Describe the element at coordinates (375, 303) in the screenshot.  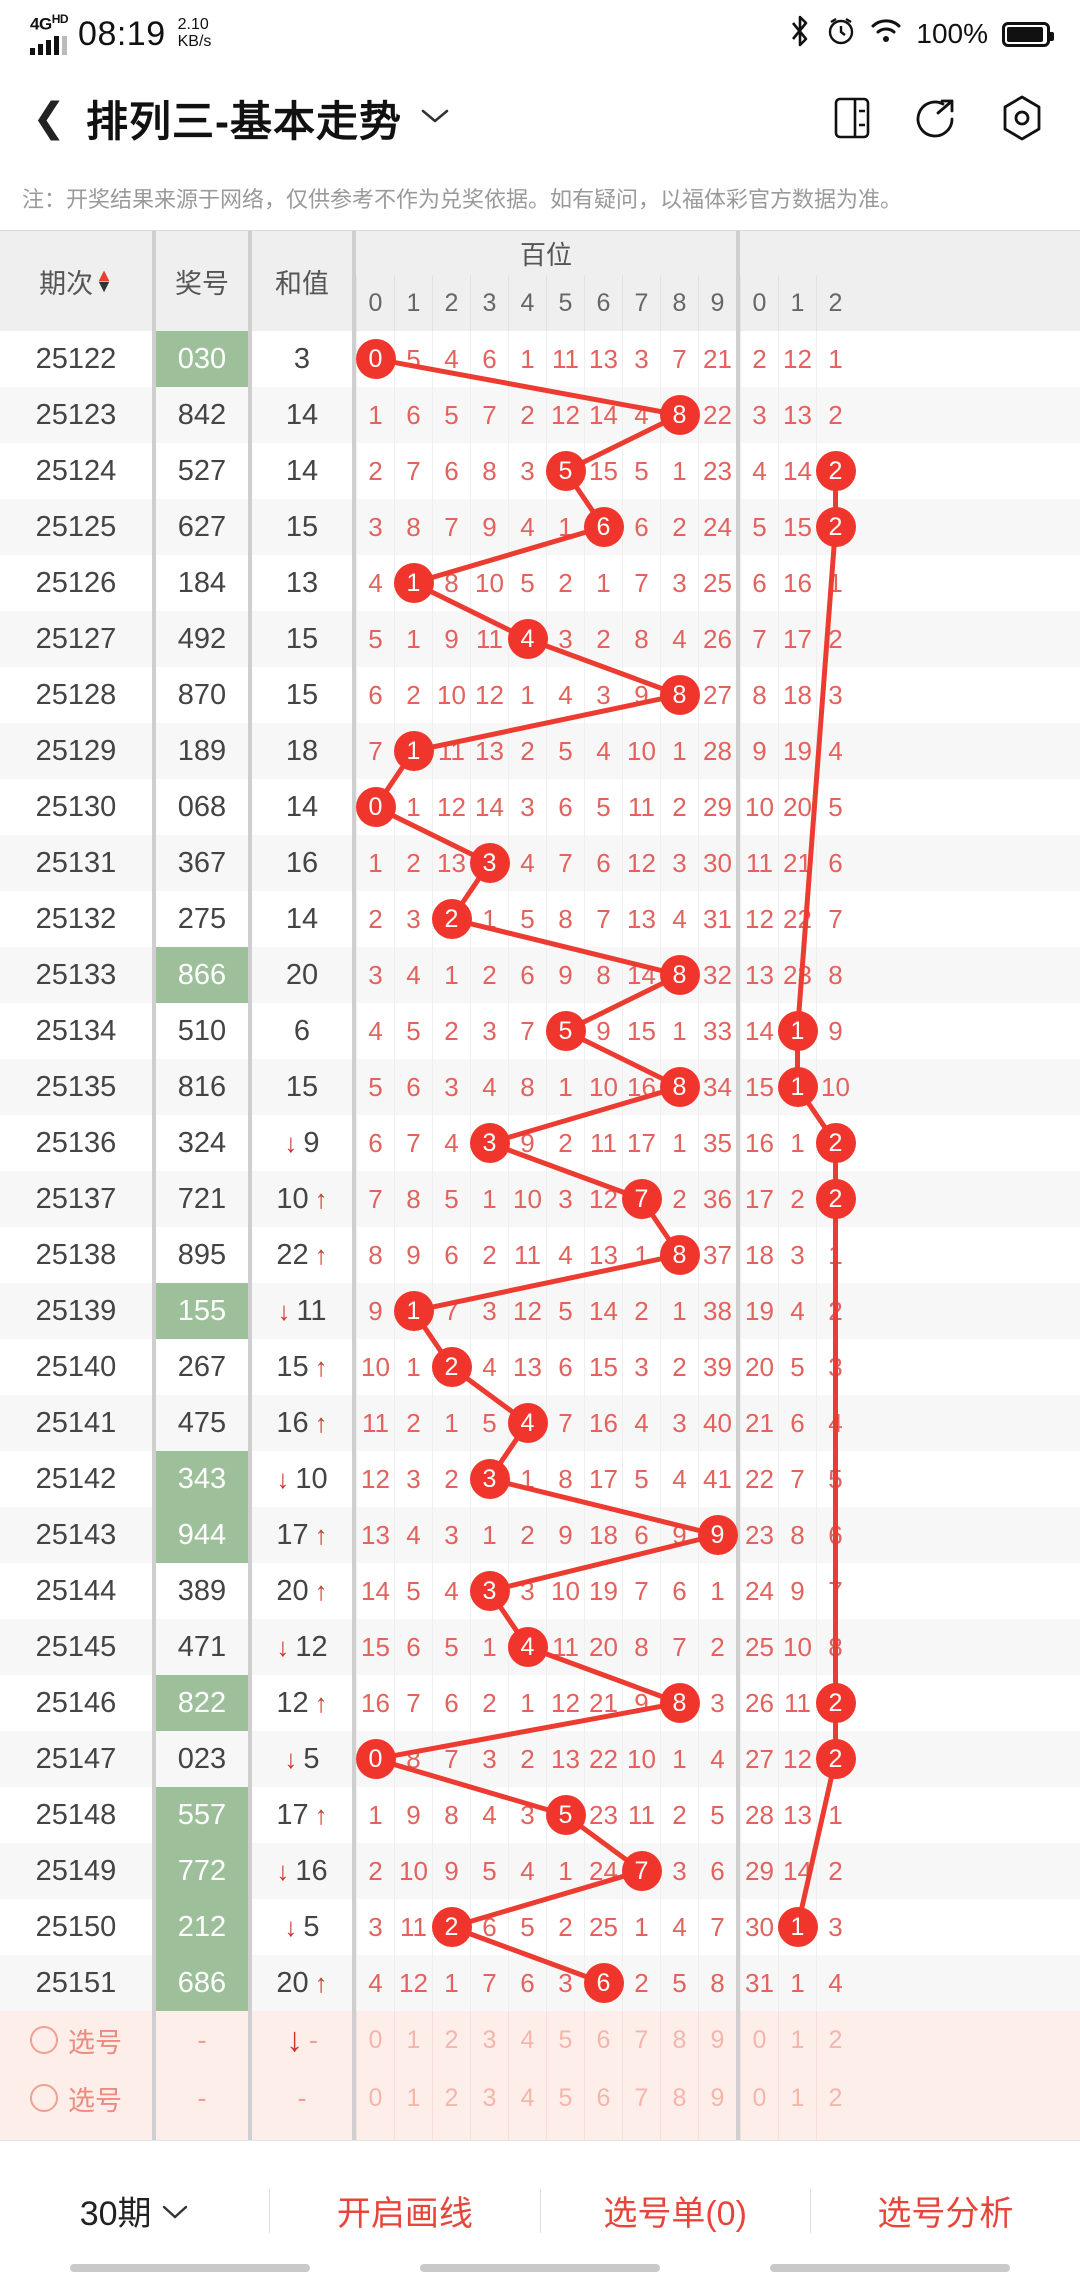
I see `digit-header-0: 0` at that location.